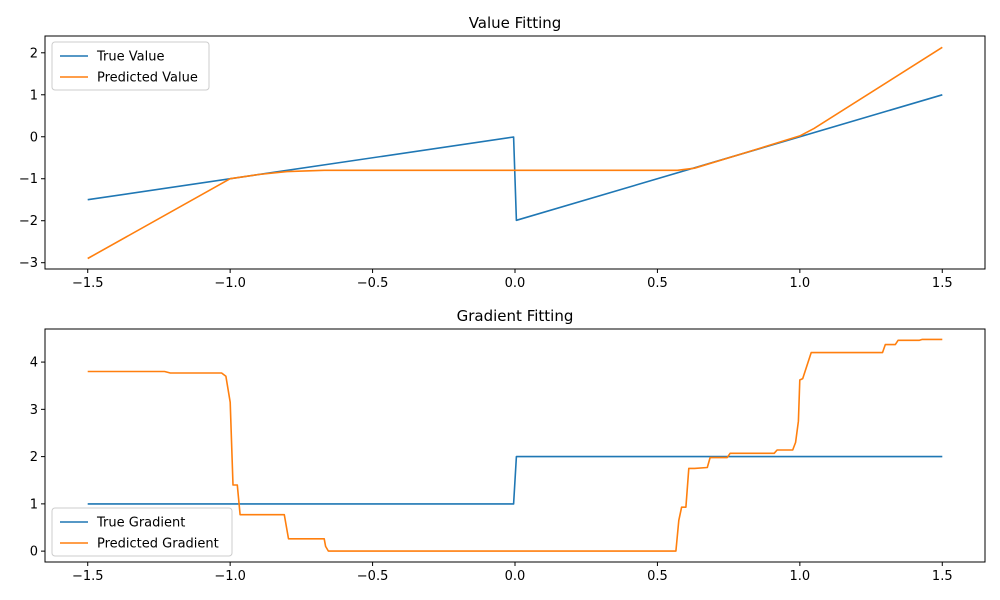 The width and height of the screenshot is (1000, 600). I want to click on legend-label-0: True Gradient, so click(140, 523).